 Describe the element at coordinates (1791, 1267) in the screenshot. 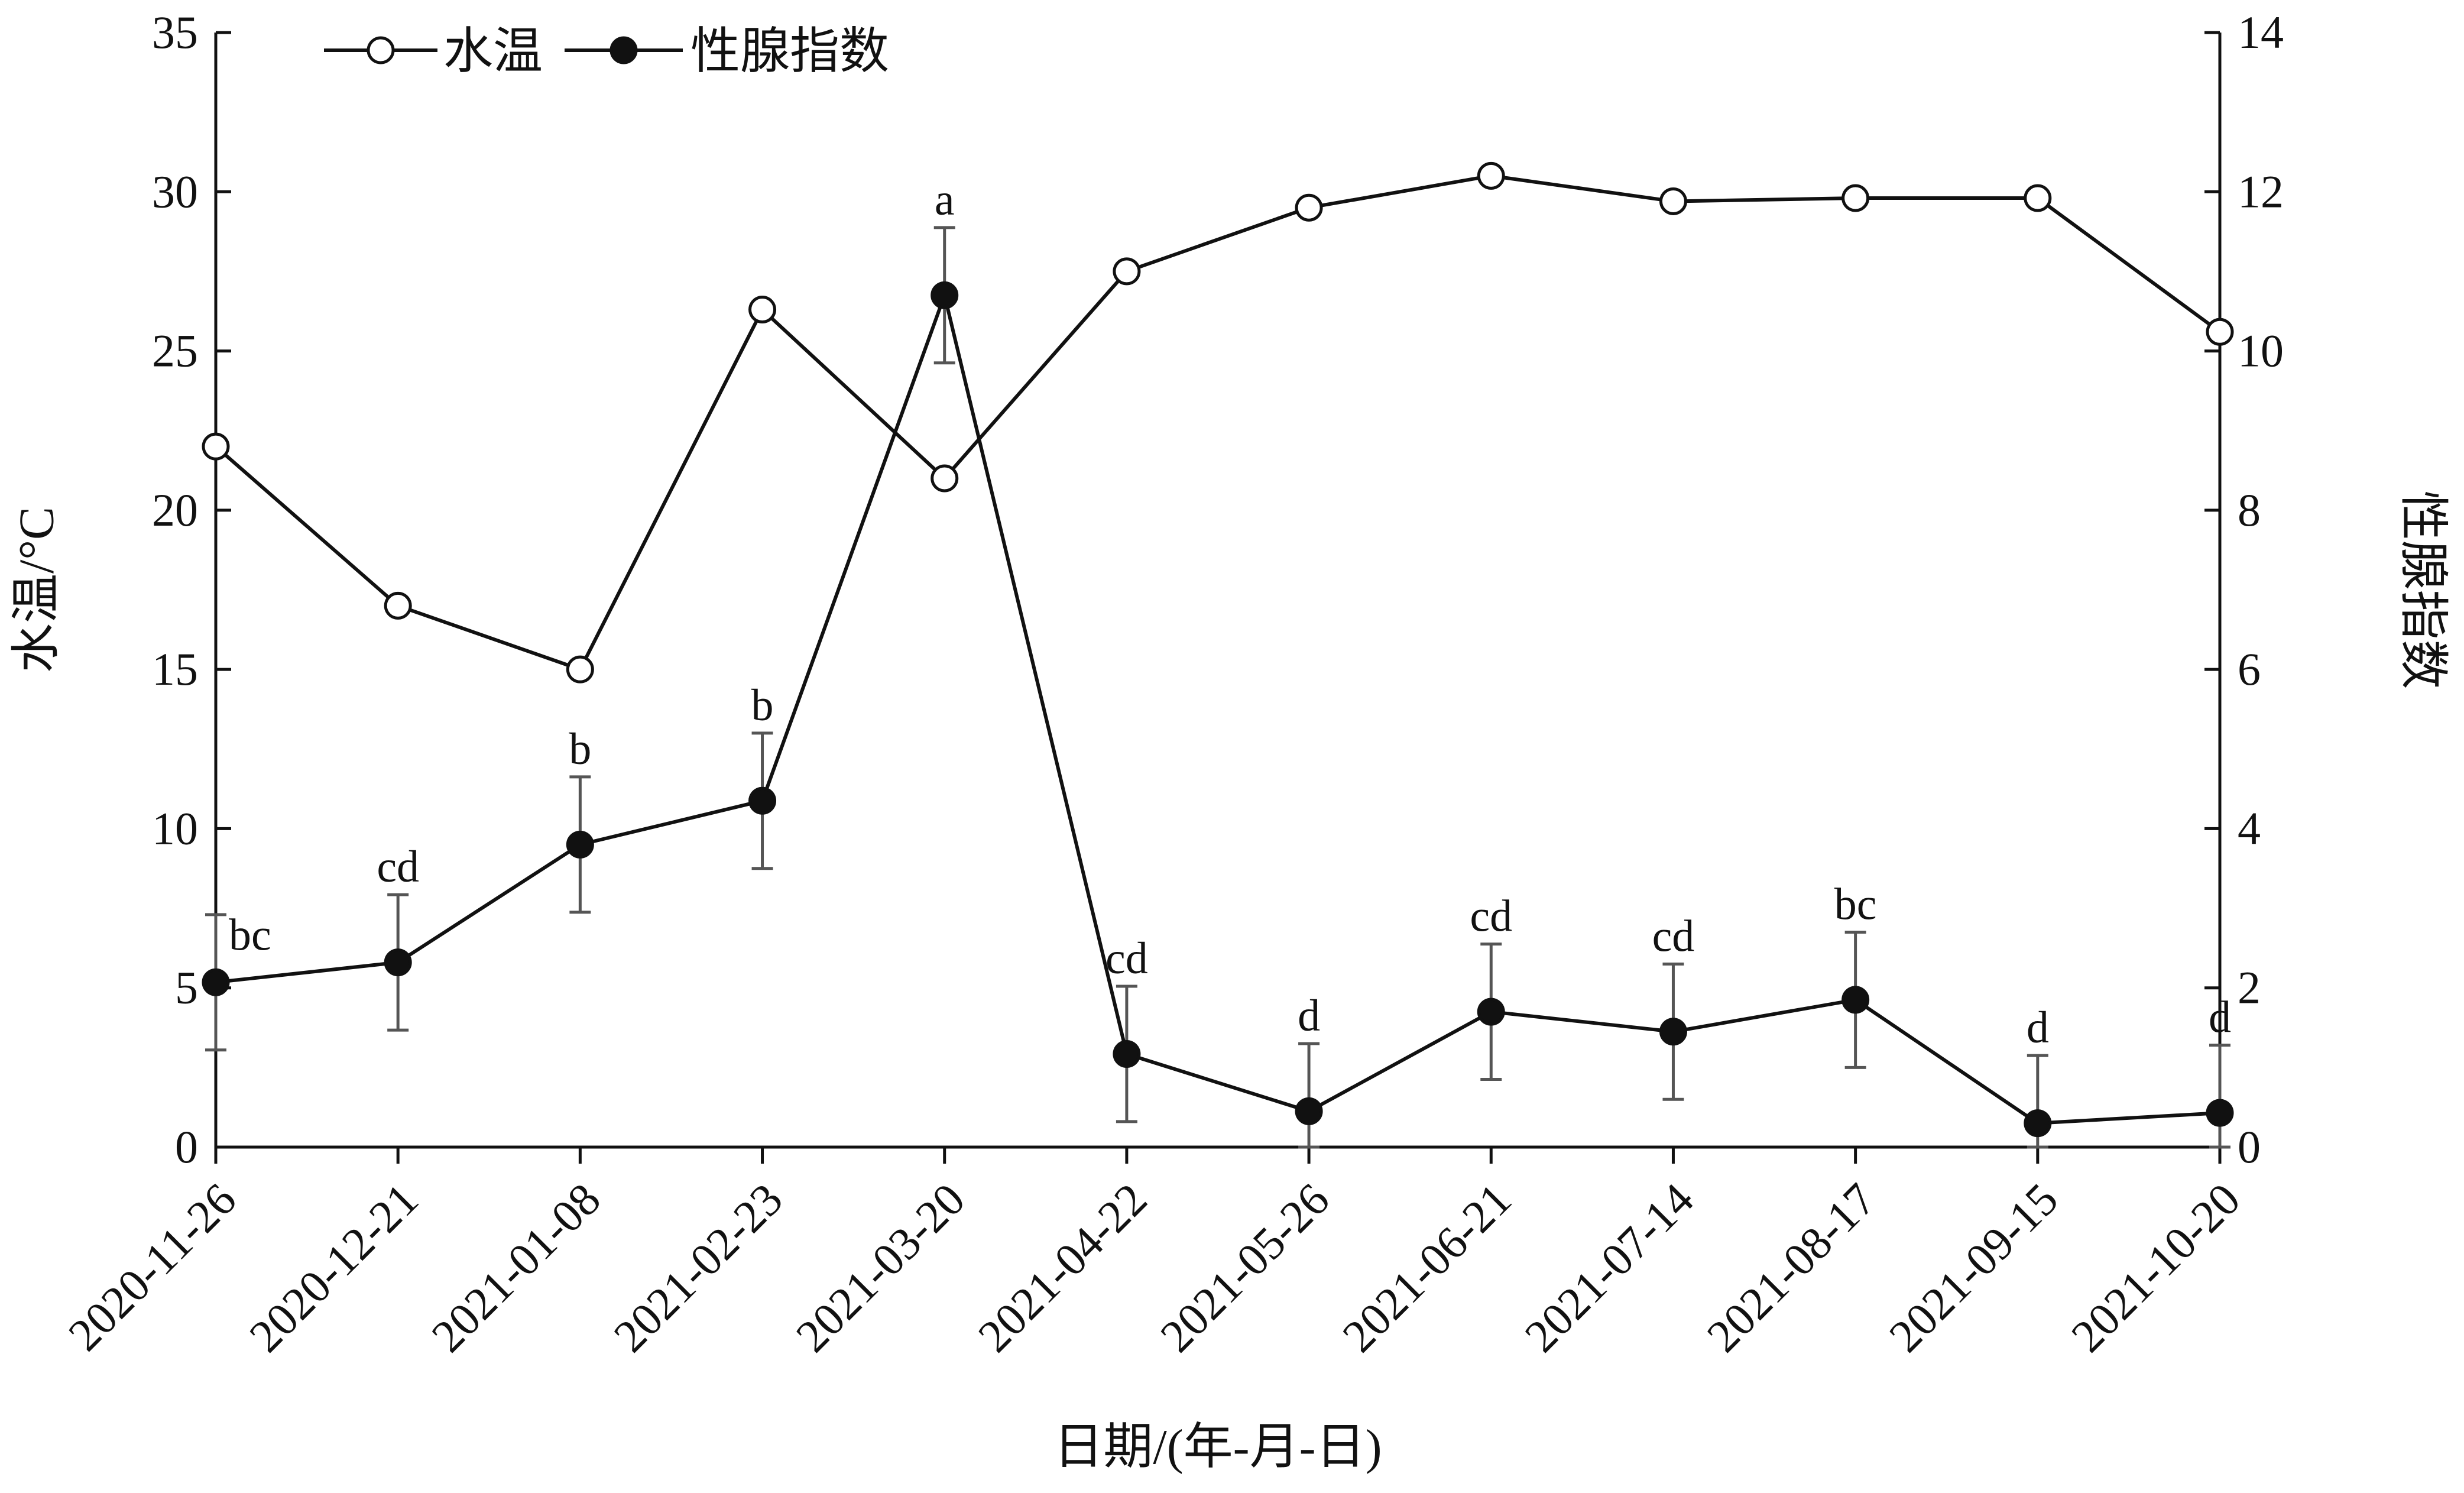

I see `x-tick-label: 2021-08-17` at that location.